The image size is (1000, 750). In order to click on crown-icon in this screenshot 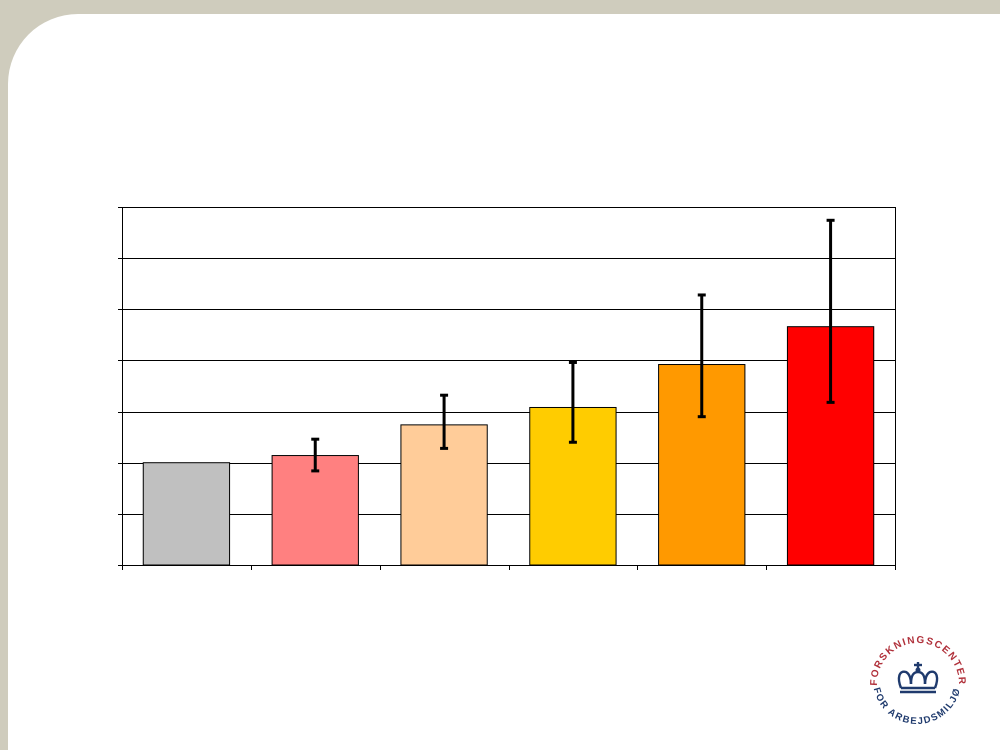, I will do `click(918, 678)`.